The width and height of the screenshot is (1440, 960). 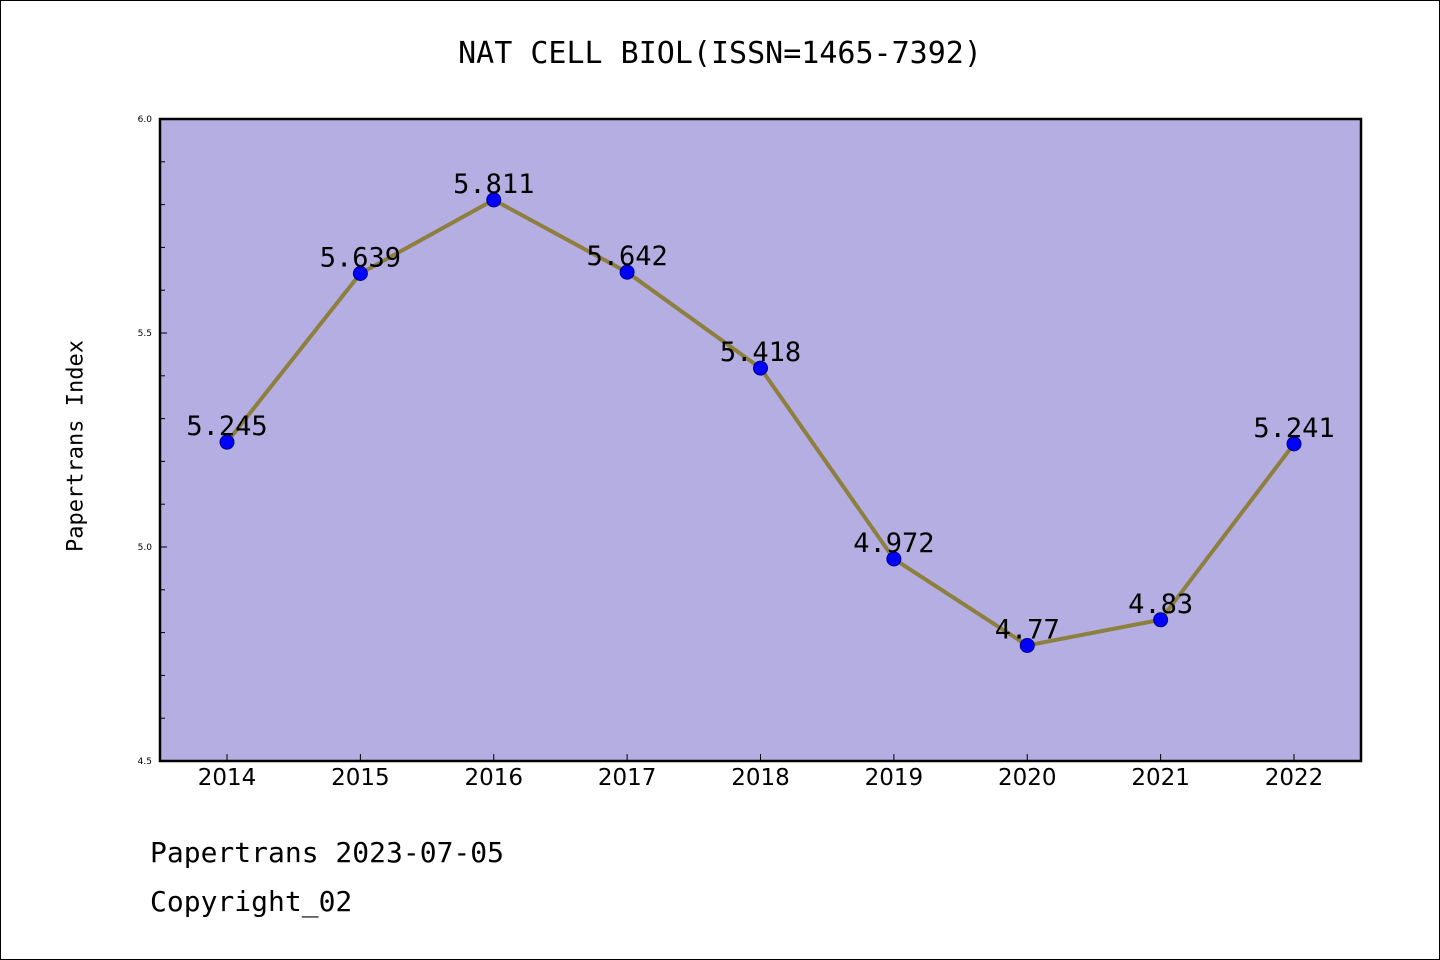 I want to click on chart-title: NAT CELL BIOL(ISSN=1465-7392), so click(x=720, y=53).